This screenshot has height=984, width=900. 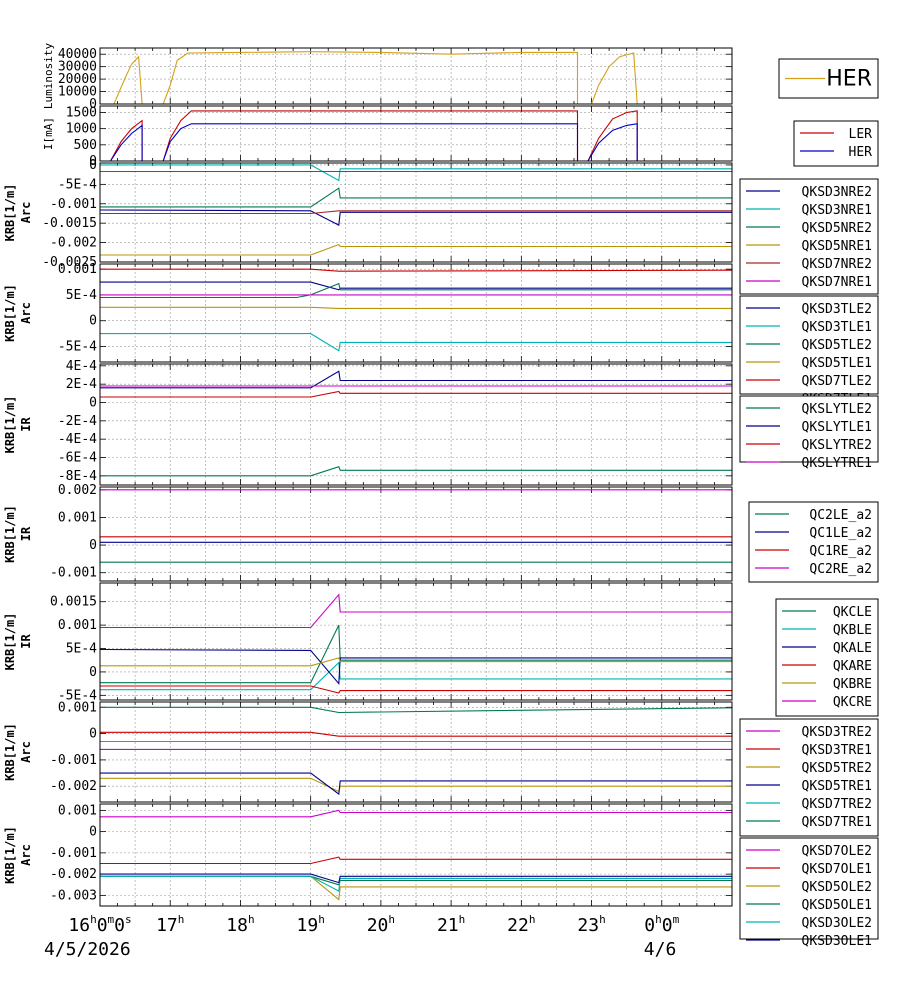 What do you see at coordinates (416, 611) in the screenshot?
I see `series-line-qkcre` at bounding box center [416, 611].